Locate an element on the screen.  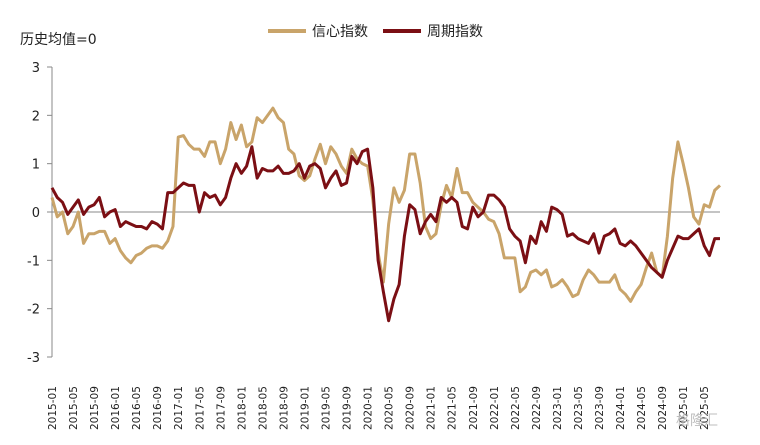
x-tick-label: 2022-05 is located at coordinates (516, 408).